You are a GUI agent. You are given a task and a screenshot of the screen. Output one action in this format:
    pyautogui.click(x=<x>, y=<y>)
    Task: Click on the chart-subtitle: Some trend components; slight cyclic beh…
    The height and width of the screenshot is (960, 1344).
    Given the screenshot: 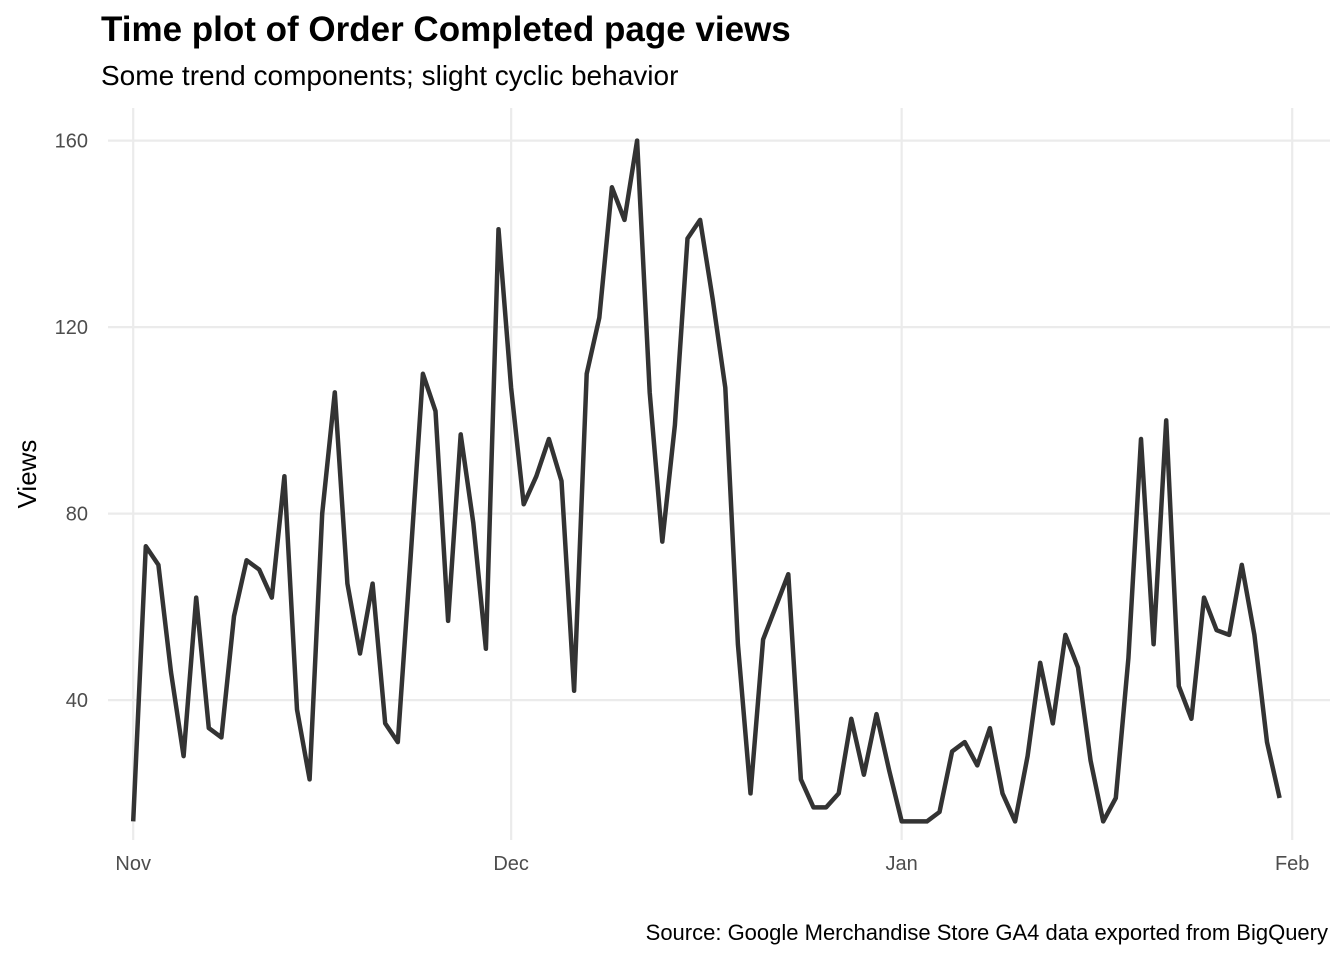 What is the action you would take?
    pyautogui.click(x=390, y=75)
    